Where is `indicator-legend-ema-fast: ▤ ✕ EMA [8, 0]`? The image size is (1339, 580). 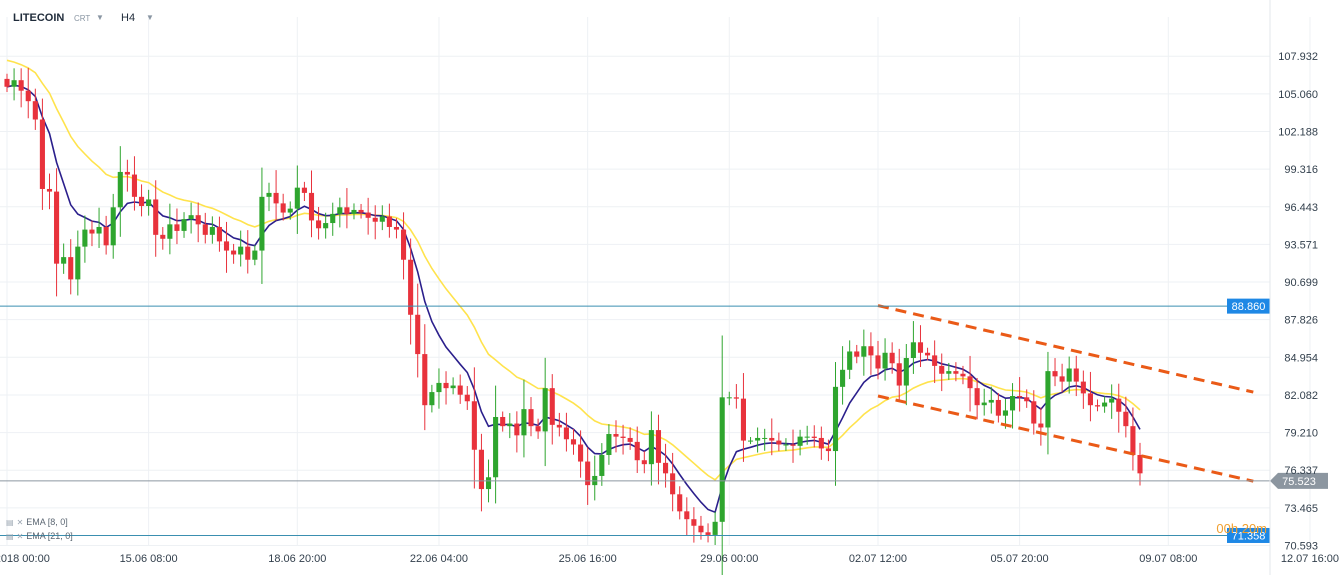
indicator-legend-ema-fast: ▤ ✕ EMA [8, 0] is located at coordinates (37, 522).